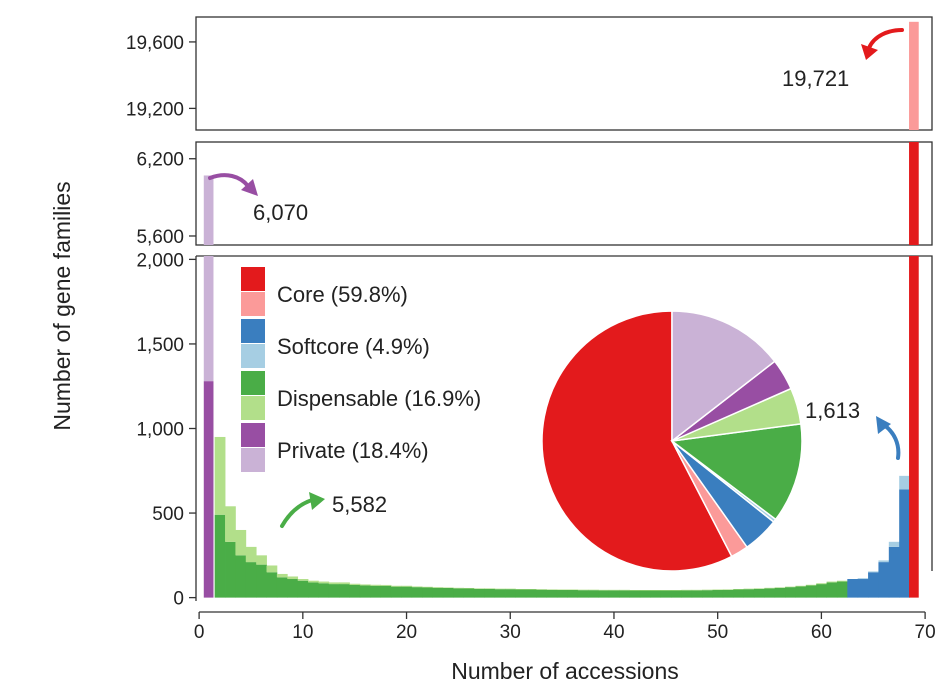  Describe the element at coordinates (160, 345) in the screenshot. I see `y-tick-label: 1,500` at that location.